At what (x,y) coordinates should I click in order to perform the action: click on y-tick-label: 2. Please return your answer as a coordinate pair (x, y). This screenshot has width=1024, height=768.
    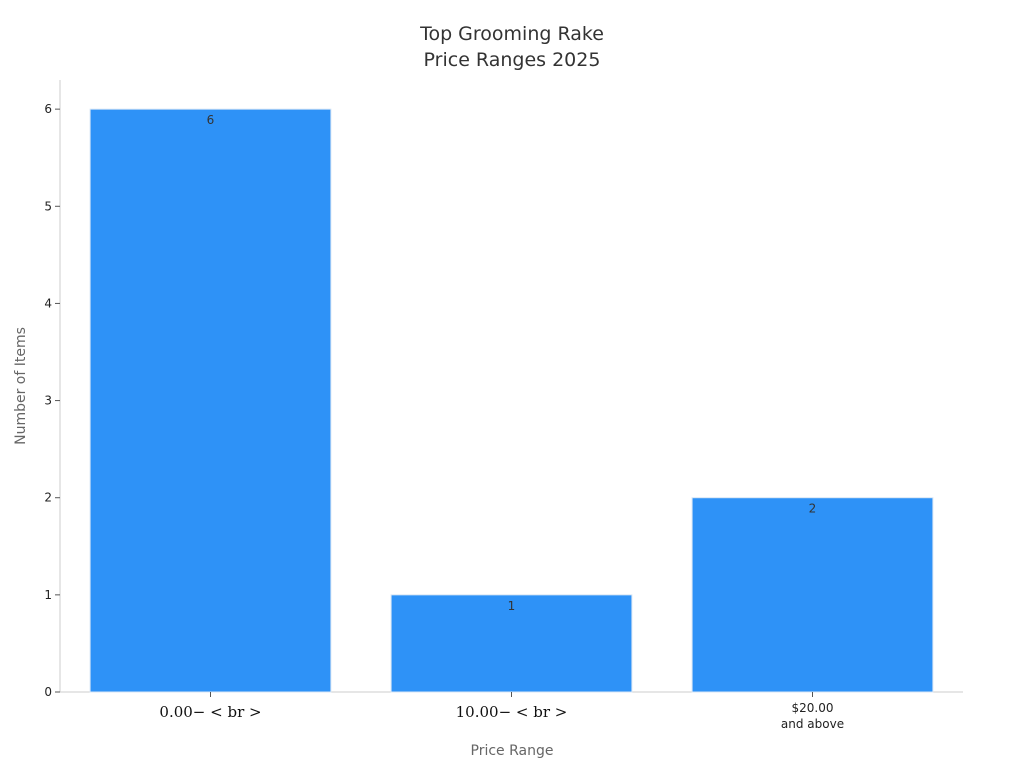
    Looking at the image, I should click on (48, 498).